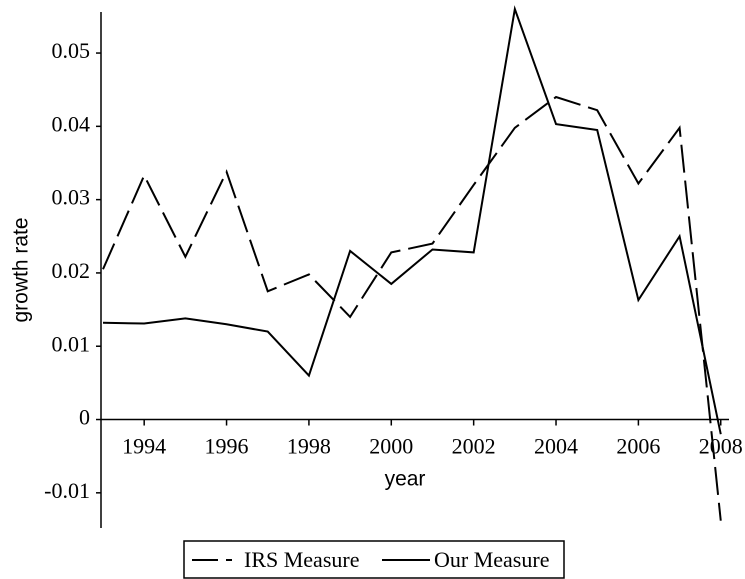  What do you see at coordinates (405, 479) in the screenshot?
I see `x-axis-label: year` at bounding box center [405, 479].